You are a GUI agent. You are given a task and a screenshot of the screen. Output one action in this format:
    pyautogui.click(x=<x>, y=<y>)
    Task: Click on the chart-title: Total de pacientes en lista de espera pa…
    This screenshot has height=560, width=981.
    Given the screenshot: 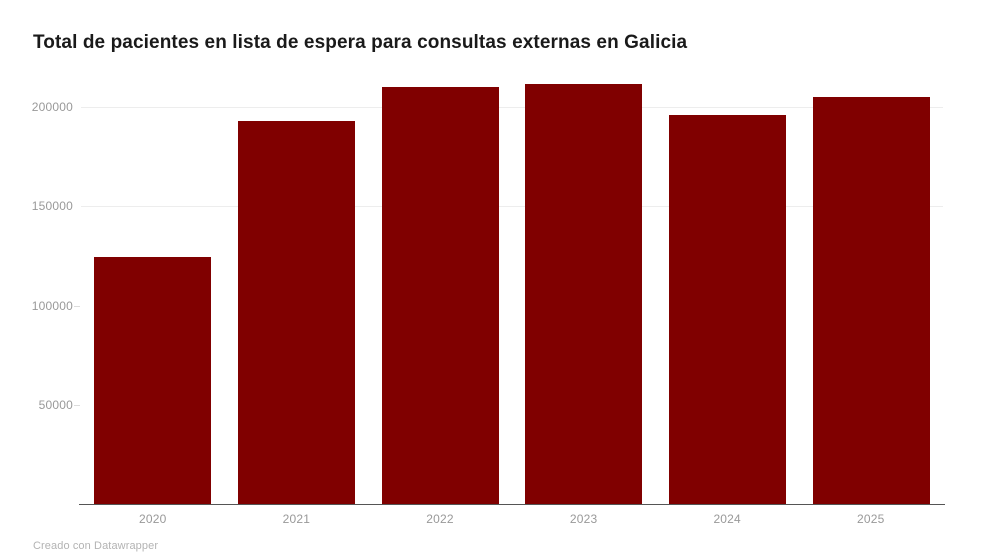 What is the action you would take?
    pyautogui.click(x=360, y=42)
    